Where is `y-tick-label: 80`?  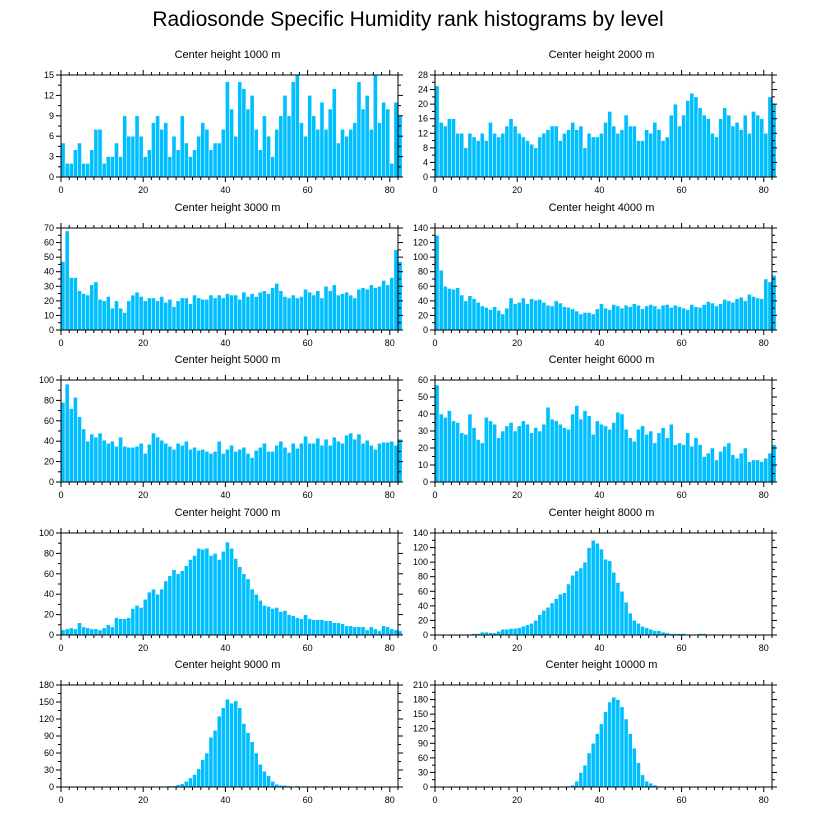 y-tick-label: 80 is located at coordinates (49, 553).